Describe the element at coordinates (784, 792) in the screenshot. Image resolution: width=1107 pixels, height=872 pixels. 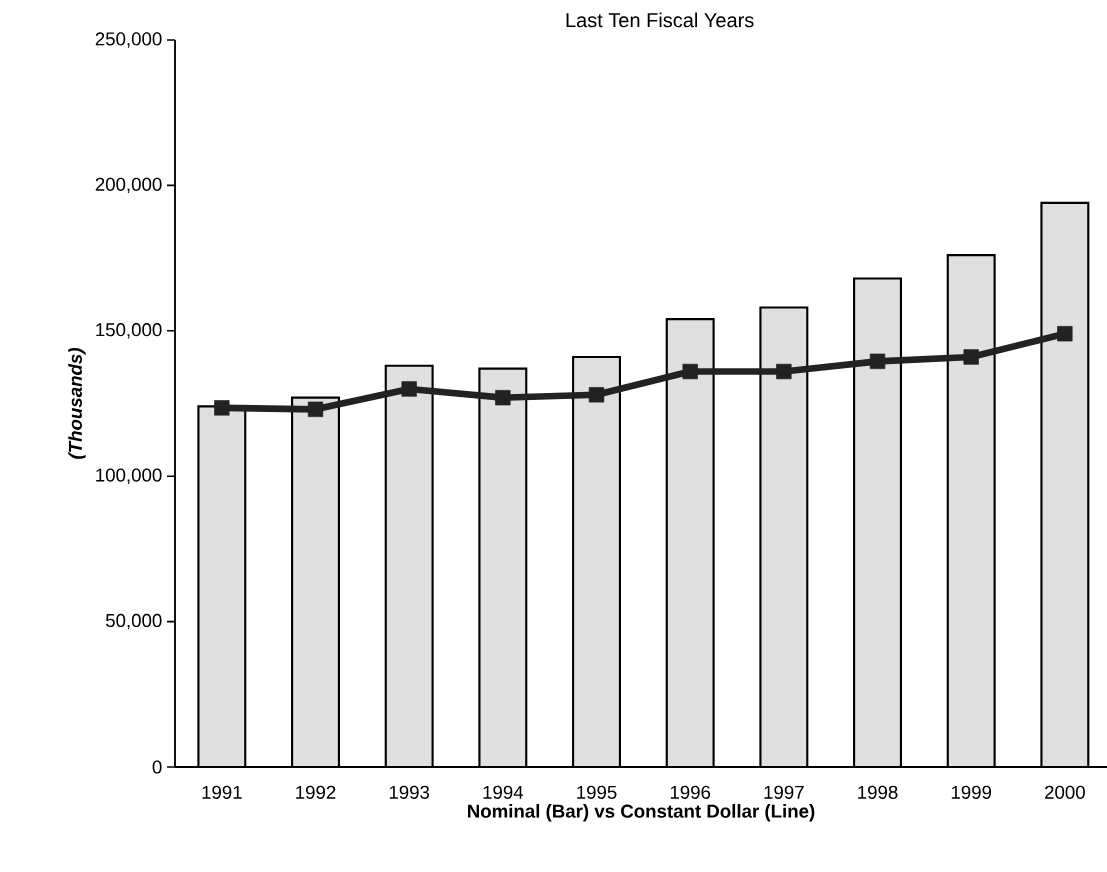
I see `x-tick-label: 1997` at that location.